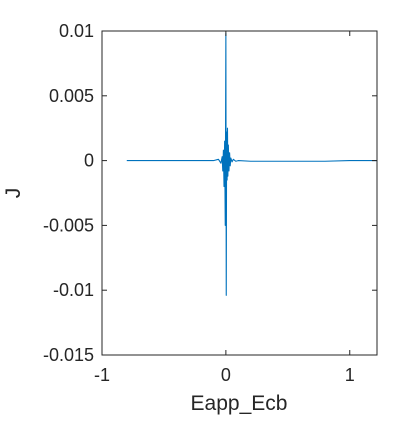  Describe the element at coordinates (239, 403) in the screenshot. I see `x-axis-label: Eapp_Ecb` at that location.